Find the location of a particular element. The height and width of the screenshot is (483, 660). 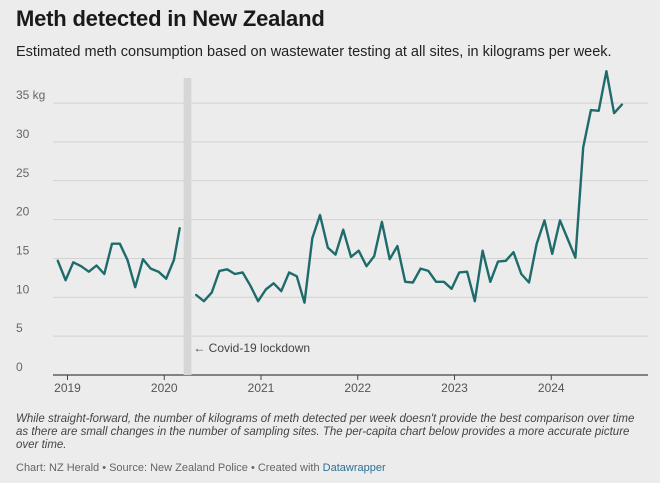

x-tick-label: 2022 is located at coordinates (357, 388).